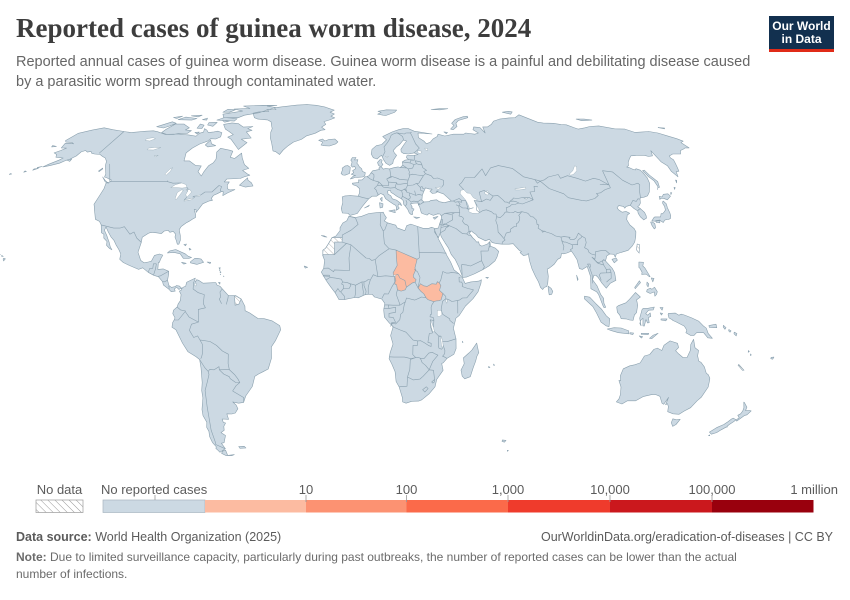 The width and height of the screenshot is (850, 600). What do you see at coordinates (610, 489) in the screenshot?
I see `svg-text: 10,000` at bounding box center [610, 489].